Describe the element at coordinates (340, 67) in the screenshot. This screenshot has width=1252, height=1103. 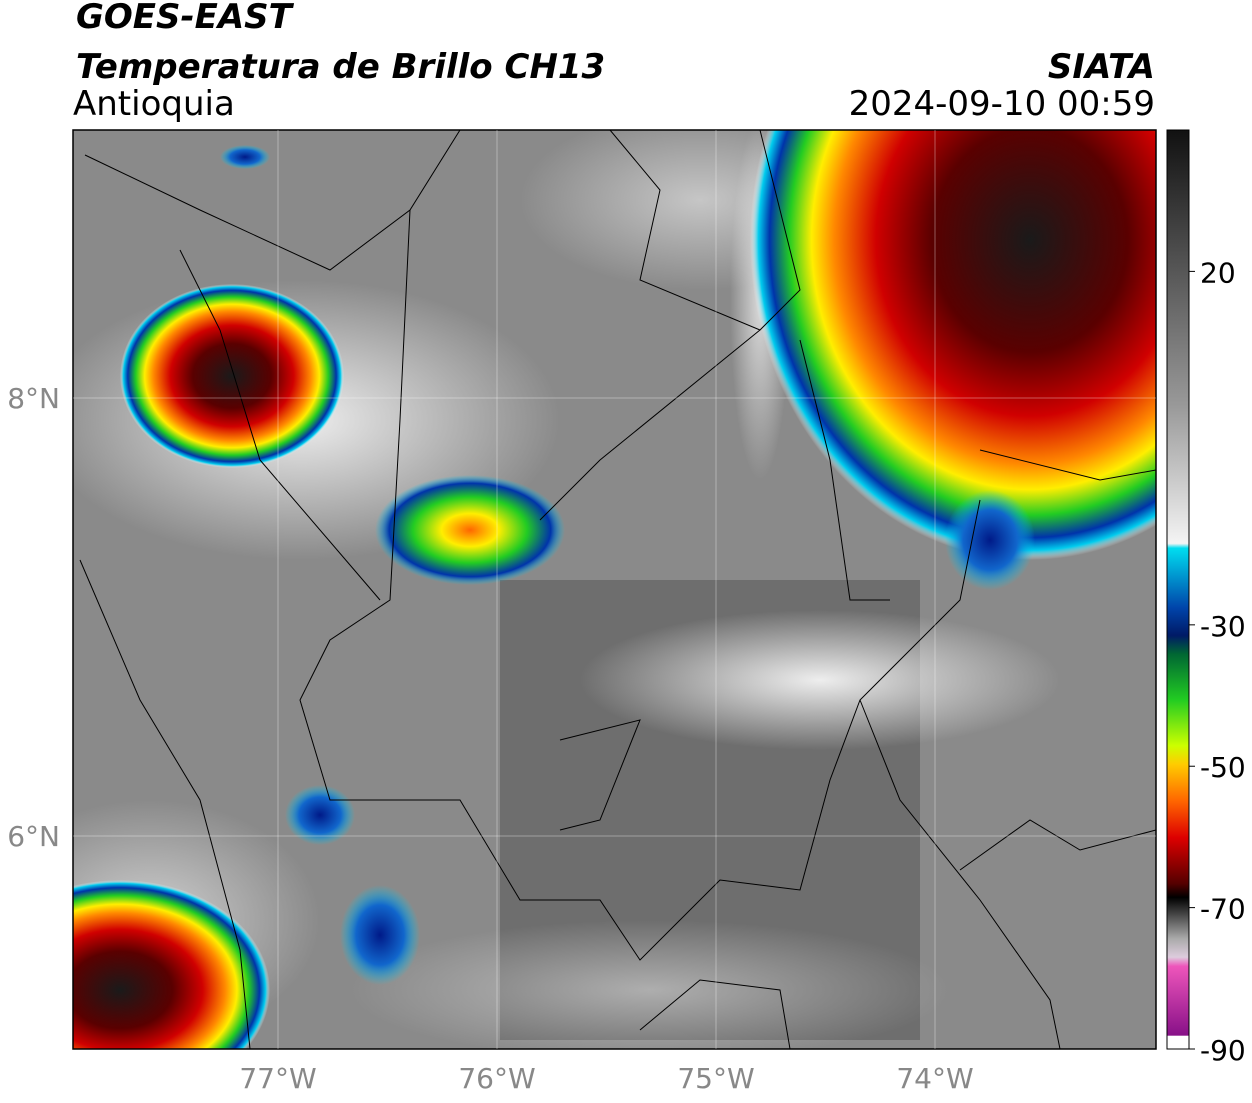
I see `subtitle: Temperatura de Brillo CH13` at that location.